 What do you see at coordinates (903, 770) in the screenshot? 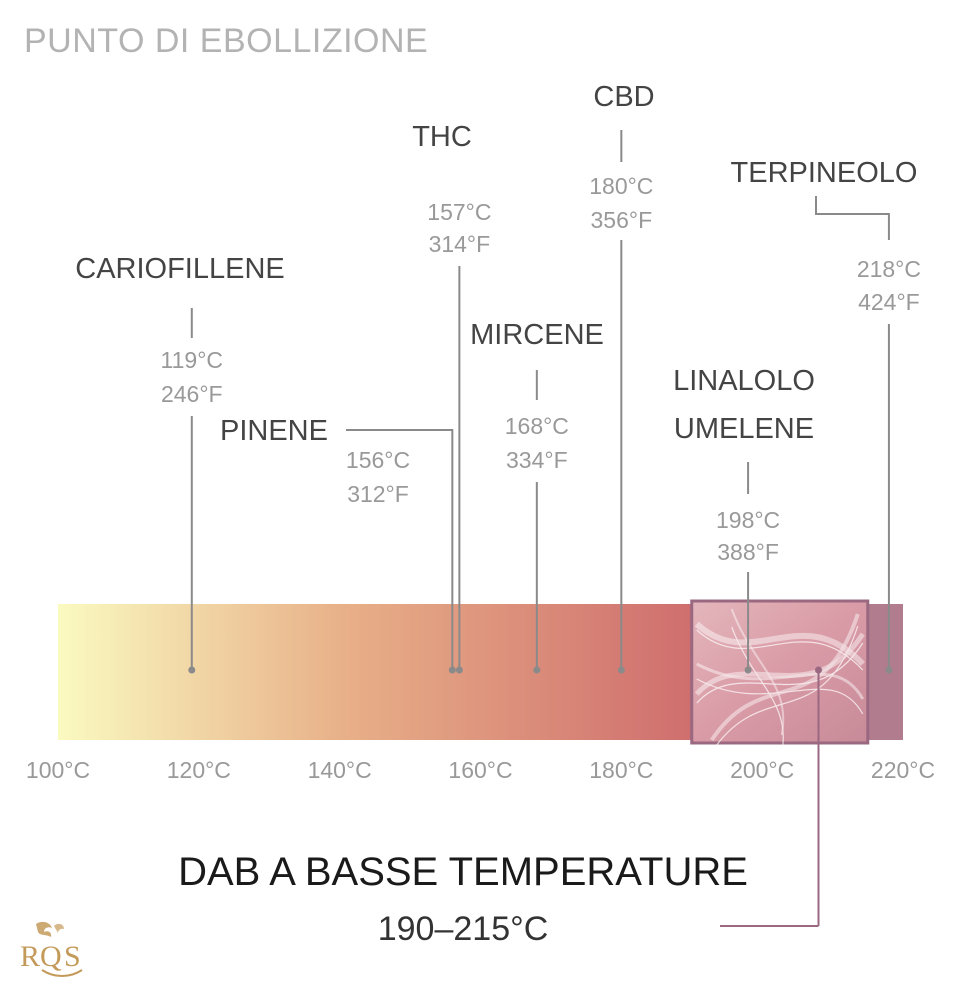
I see `axis-tick-label: 220°C` at bounding box center [903, 770].